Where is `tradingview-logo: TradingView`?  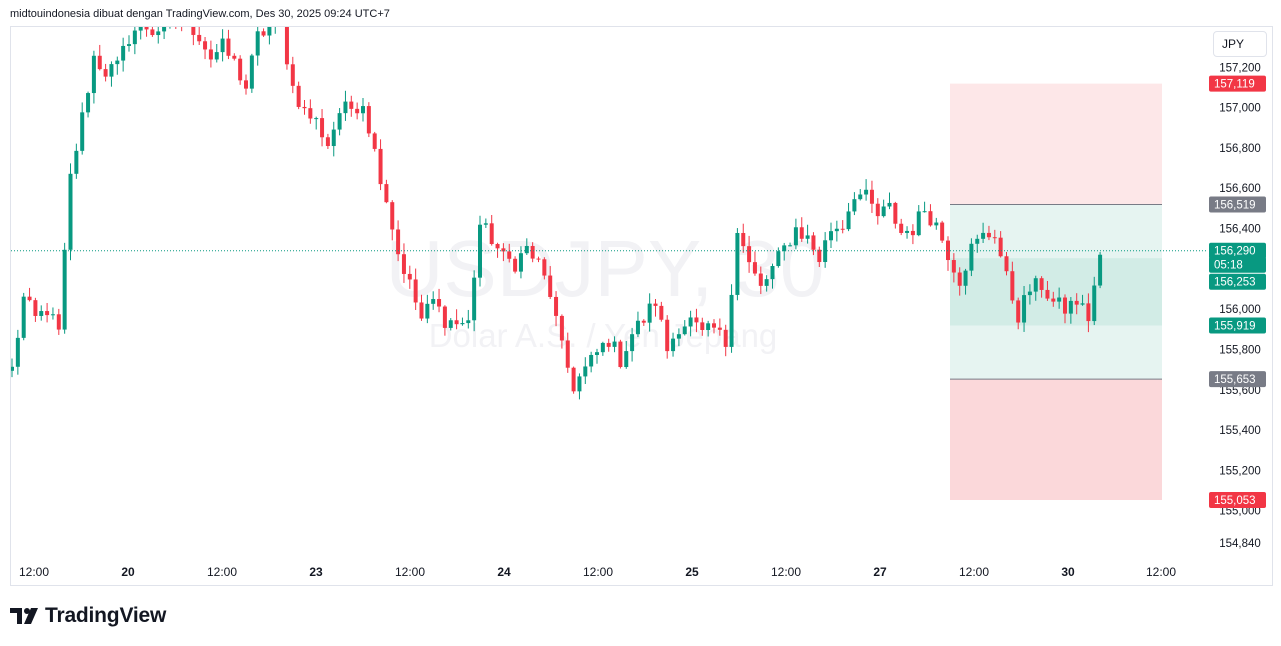 tradingview-logo: TradingView is located at coordinates (88, 616).